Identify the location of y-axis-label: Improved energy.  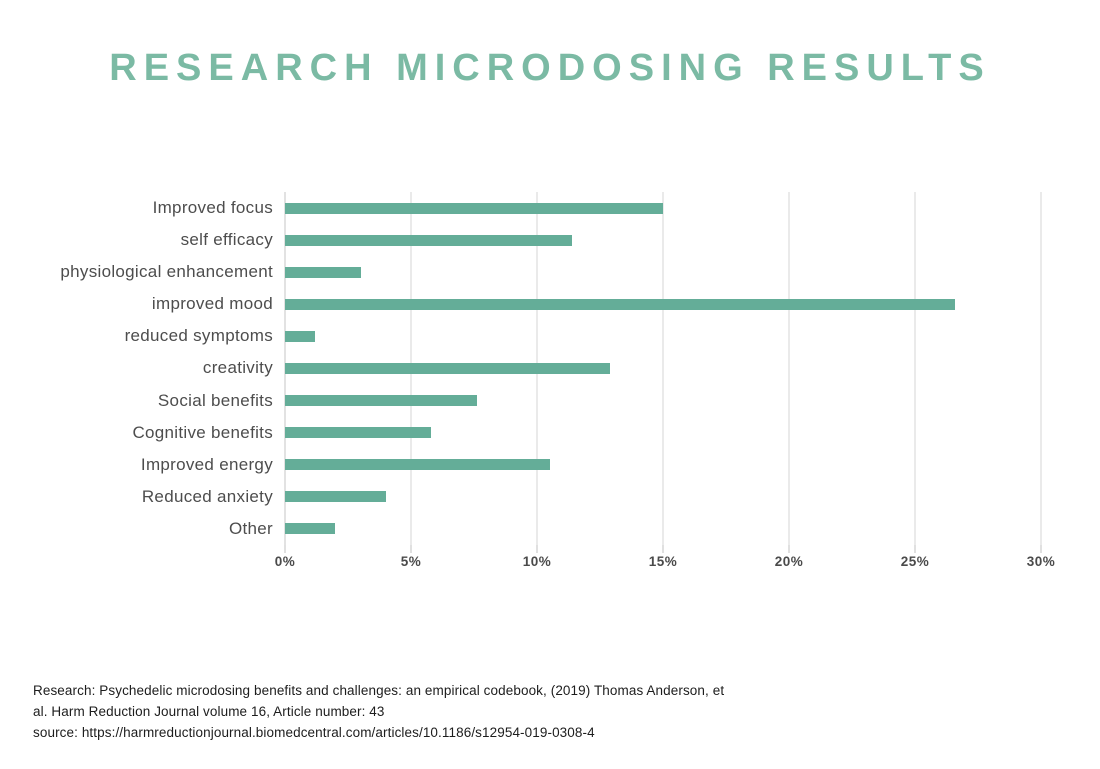
(206, 464).